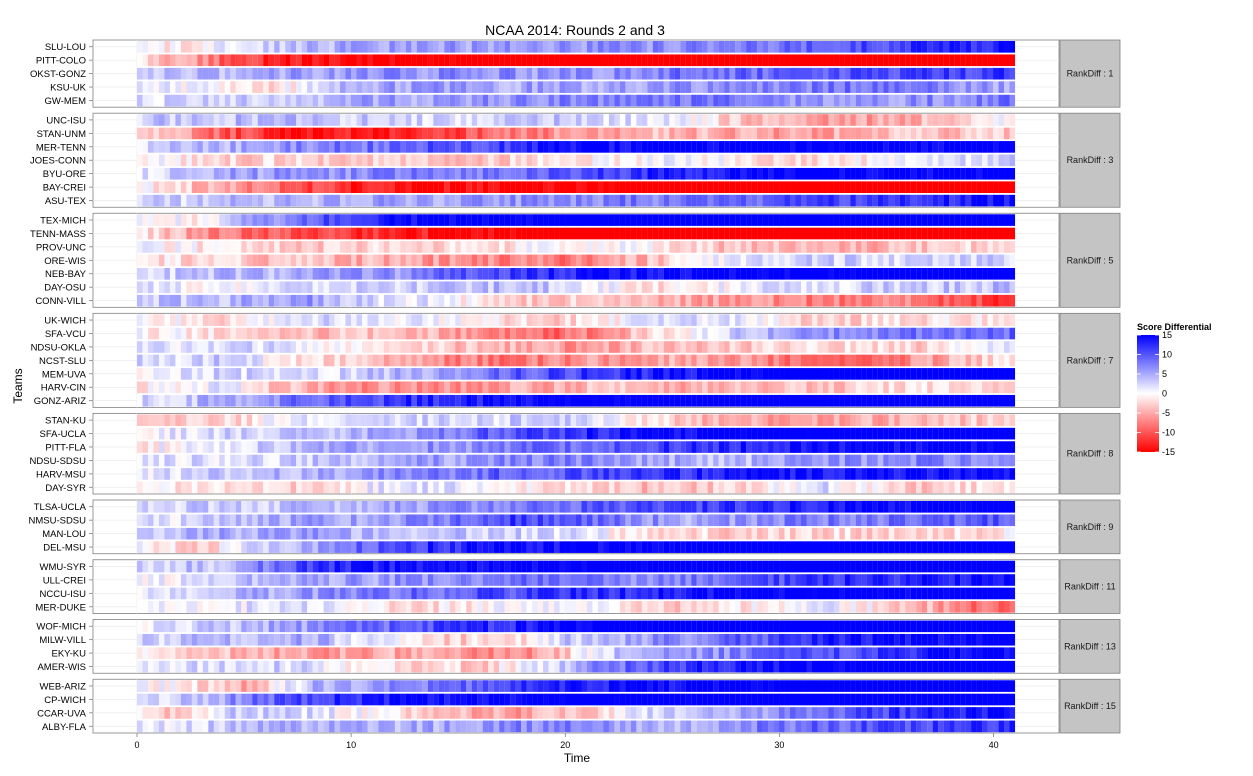  Describe the element at coordinates (60, 301) in the screenshot. I see `team-label: CONN-VILL` at that location.